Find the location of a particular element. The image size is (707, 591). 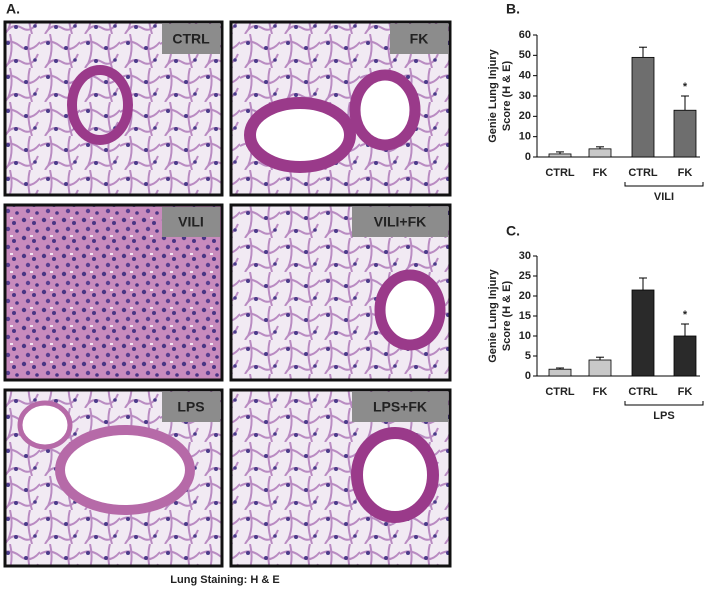

y-tick-label: 40 is located at coordinates (525, 76).